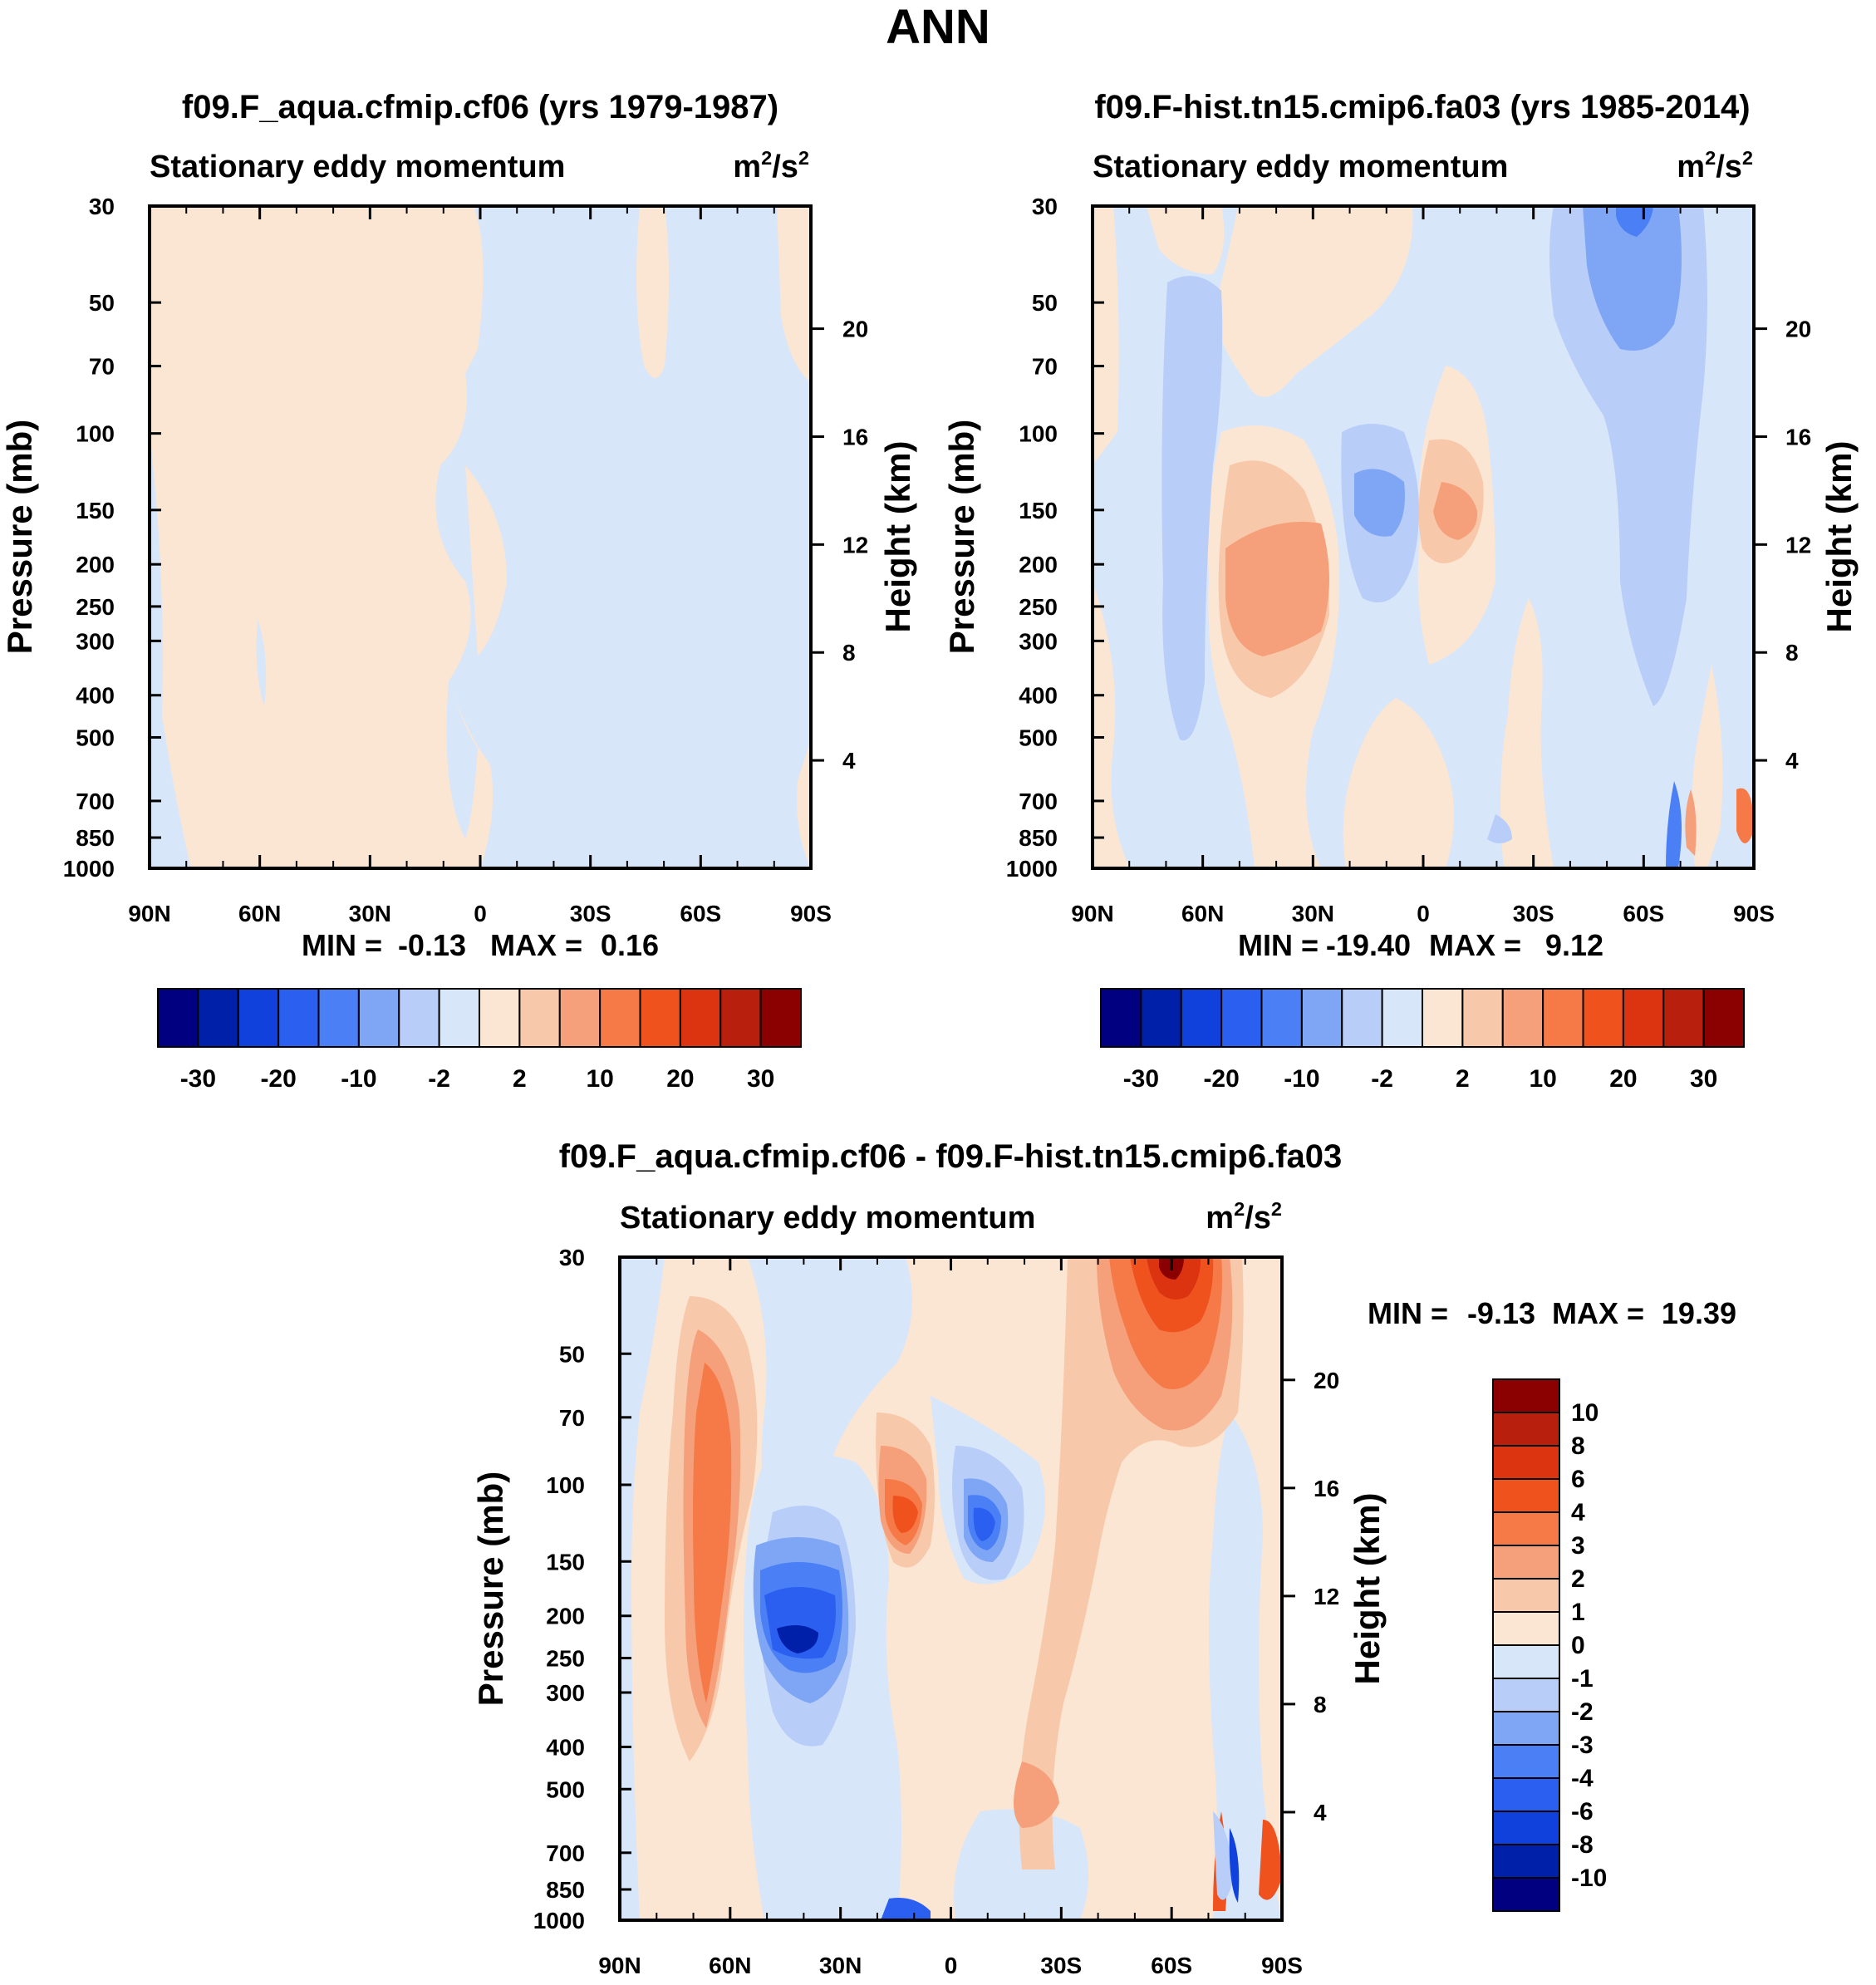 The image size is (1876, 1985). Describe the element at coordinates (1582, 1712) in the screenshot. I see `colorbar-label: -2` at that location.